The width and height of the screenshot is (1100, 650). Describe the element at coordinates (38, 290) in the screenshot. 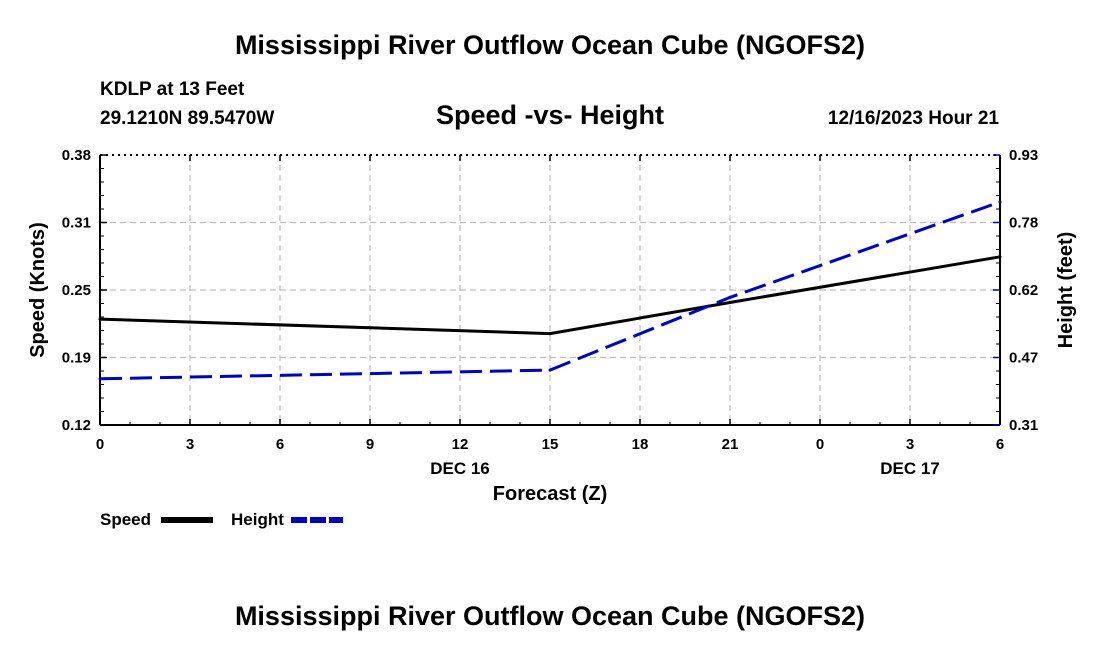

I see `y-axis-label-left: Speed (Knots)` at that location.